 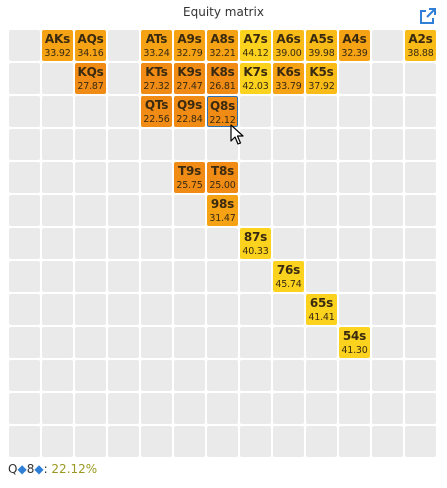 I want to click on matrix-cell-65s: 65s 41.41, so click(x=321, y=309).